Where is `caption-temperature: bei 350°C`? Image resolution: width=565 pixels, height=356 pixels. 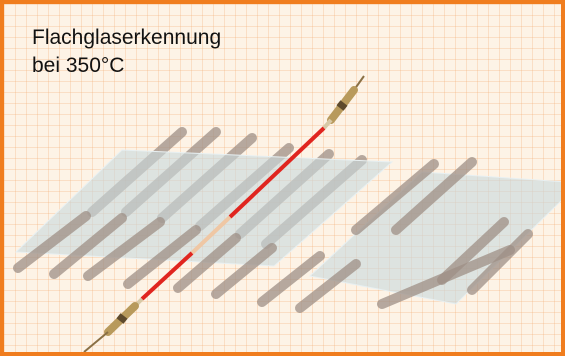
caption-temperature: bei 350°C is located at coordinates (78, 65).